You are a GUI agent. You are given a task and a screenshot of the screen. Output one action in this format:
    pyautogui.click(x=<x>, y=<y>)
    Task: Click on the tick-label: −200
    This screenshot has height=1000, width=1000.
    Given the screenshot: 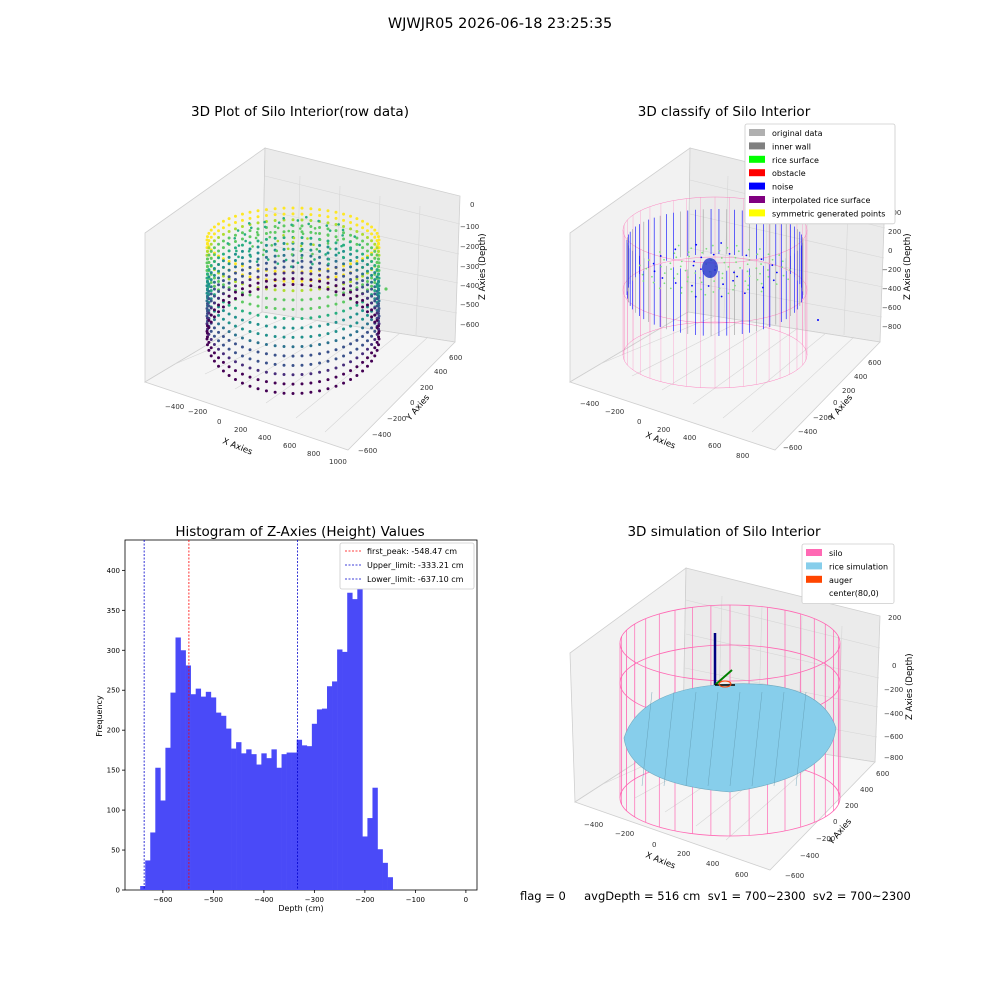 What is the action you would take?
    pyautogui.click(x=825, y=839)
    